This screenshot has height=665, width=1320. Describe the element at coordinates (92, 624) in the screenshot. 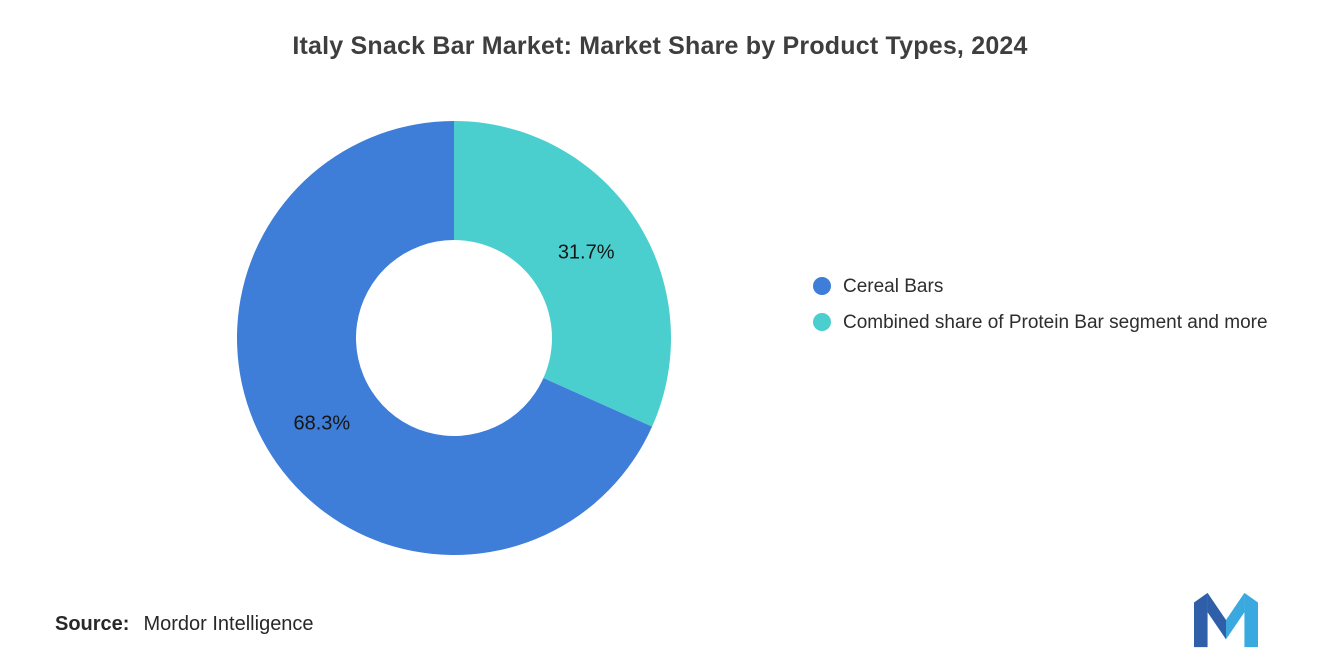

I see `source-prefix: Source:` at that location.